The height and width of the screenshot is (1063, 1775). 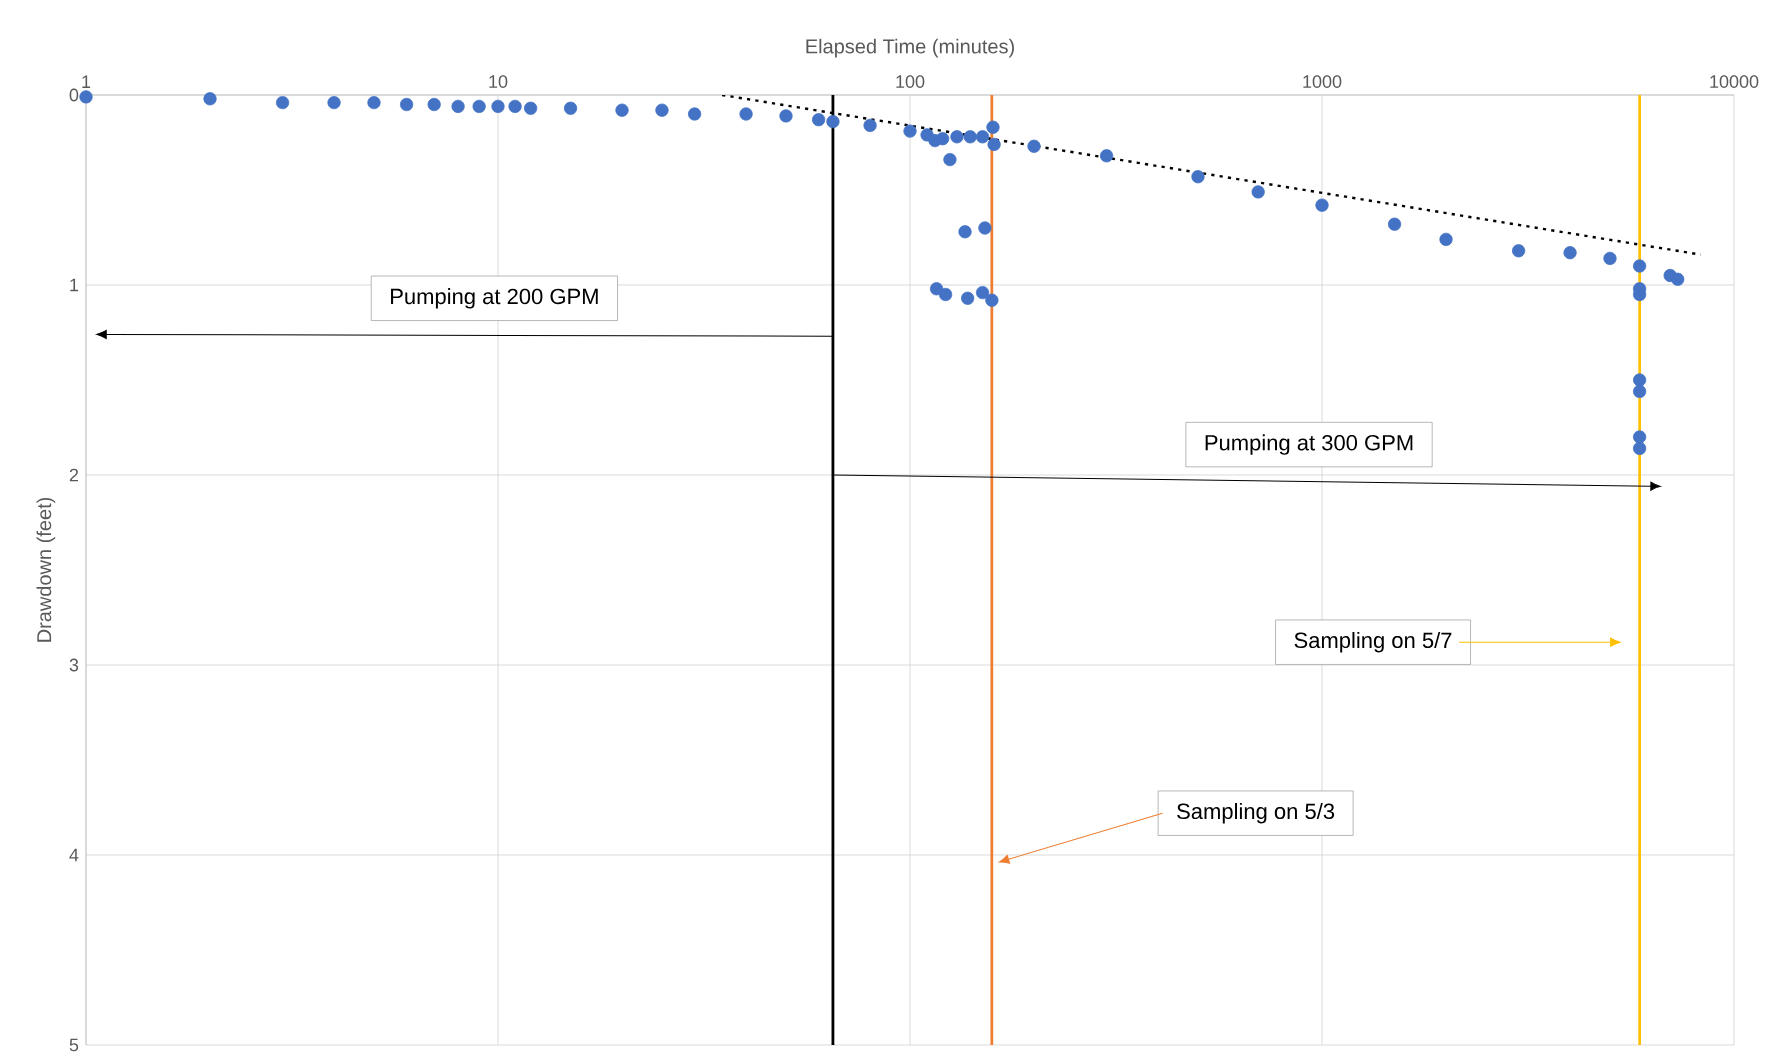 What do you see at coordinates (498, 81) in the screenshot?
I see `x-tick-label: 10` at bounding box center [498, 81].